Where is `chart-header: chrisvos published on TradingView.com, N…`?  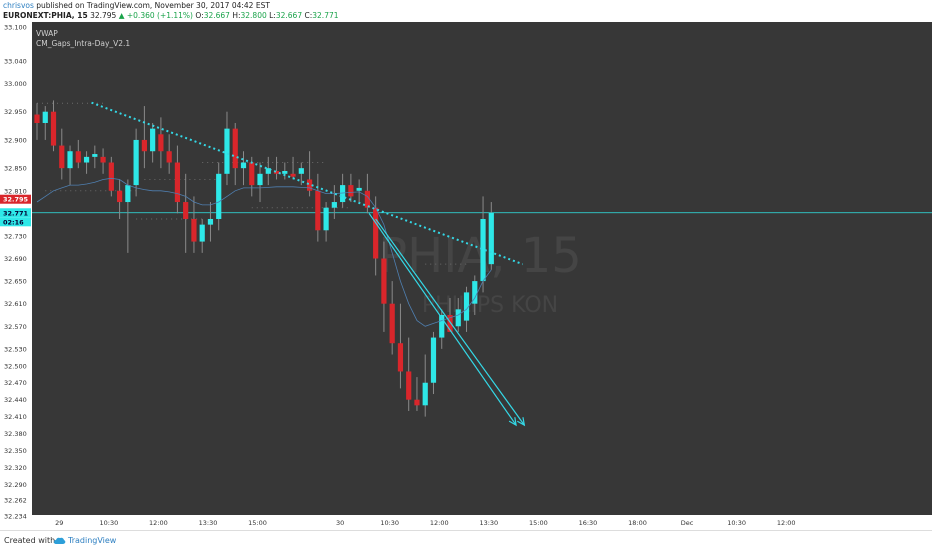 chart-header: chrisvos published on TradingView.com, N… is located at coordinates (466, 11).